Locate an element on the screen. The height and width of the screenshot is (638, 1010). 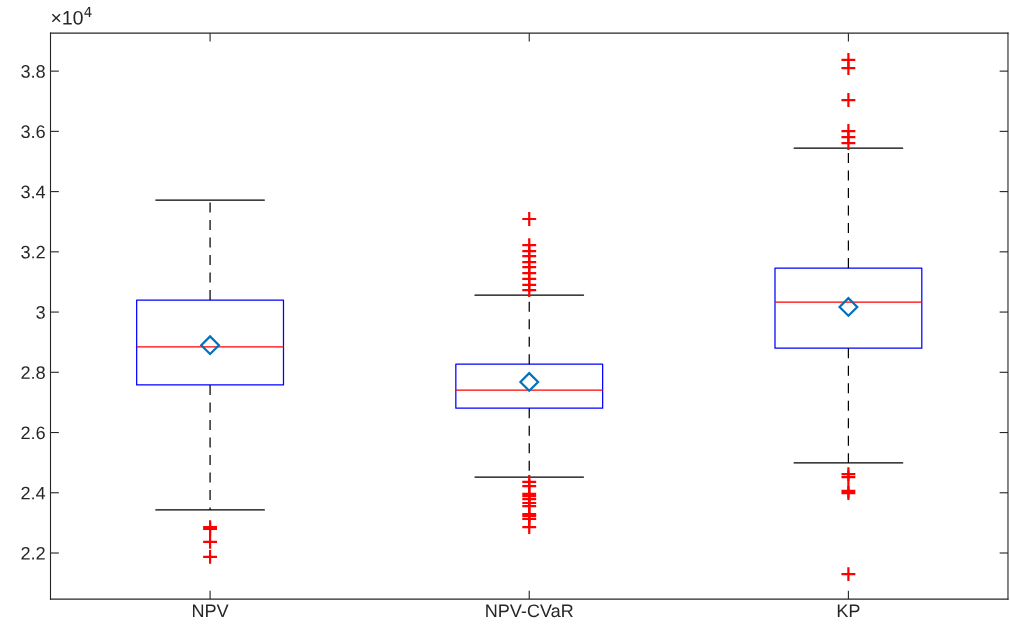
y-tick-label: 2.8 is located at coordinates (33, 373).